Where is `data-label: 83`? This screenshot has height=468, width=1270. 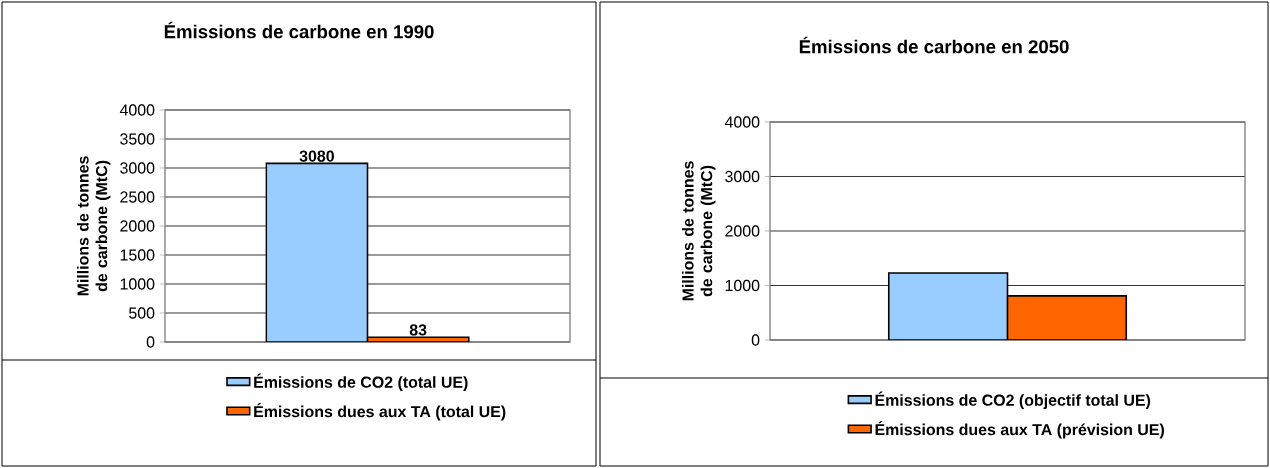 data-label: 83 is located at coordinates (418, 330).